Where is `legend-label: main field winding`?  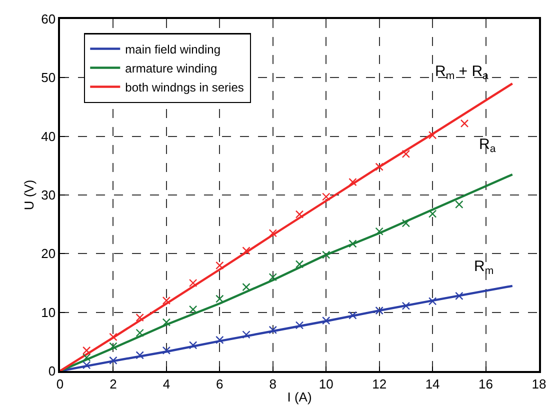
legend-label: main field winding is located at coordinates (173, 49).